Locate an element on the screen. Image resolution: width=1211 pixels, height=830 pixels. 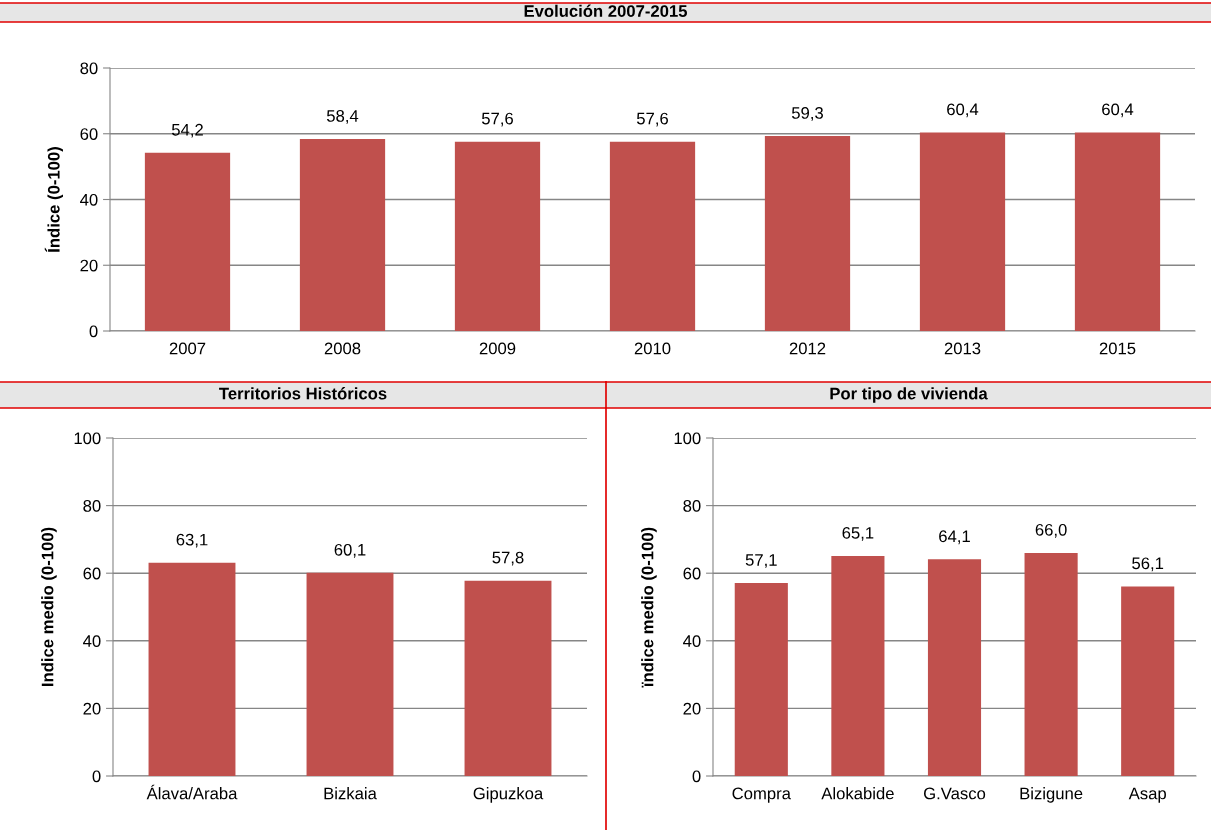
x-tick-label: 2007 is located at coordinates (187, 348).